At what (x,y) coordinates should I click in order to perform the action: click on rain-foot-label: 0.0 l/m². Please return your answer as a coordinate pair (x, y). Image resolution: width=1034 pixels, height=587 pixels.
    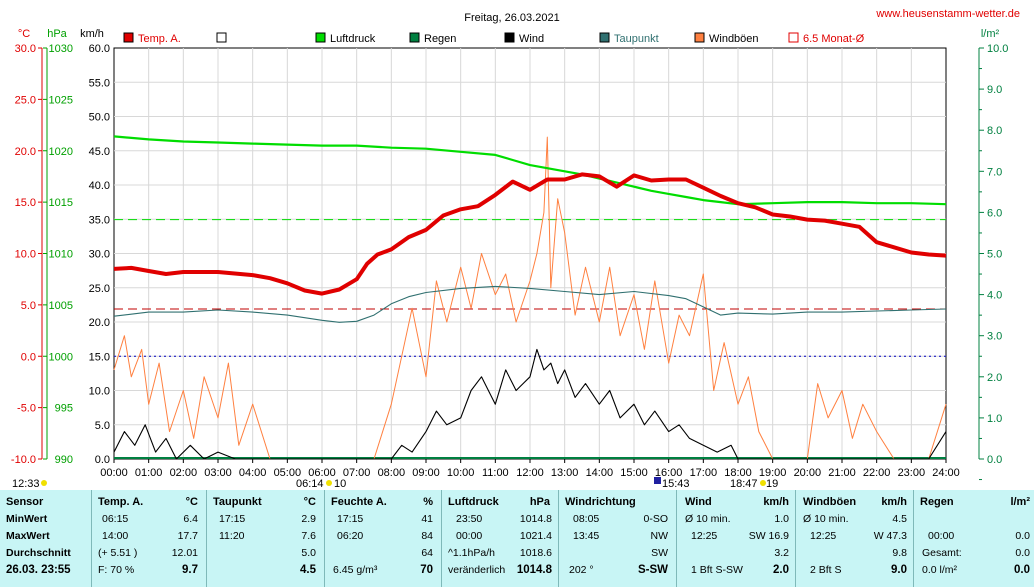
    Looking at the image, I should click on (940, 570).